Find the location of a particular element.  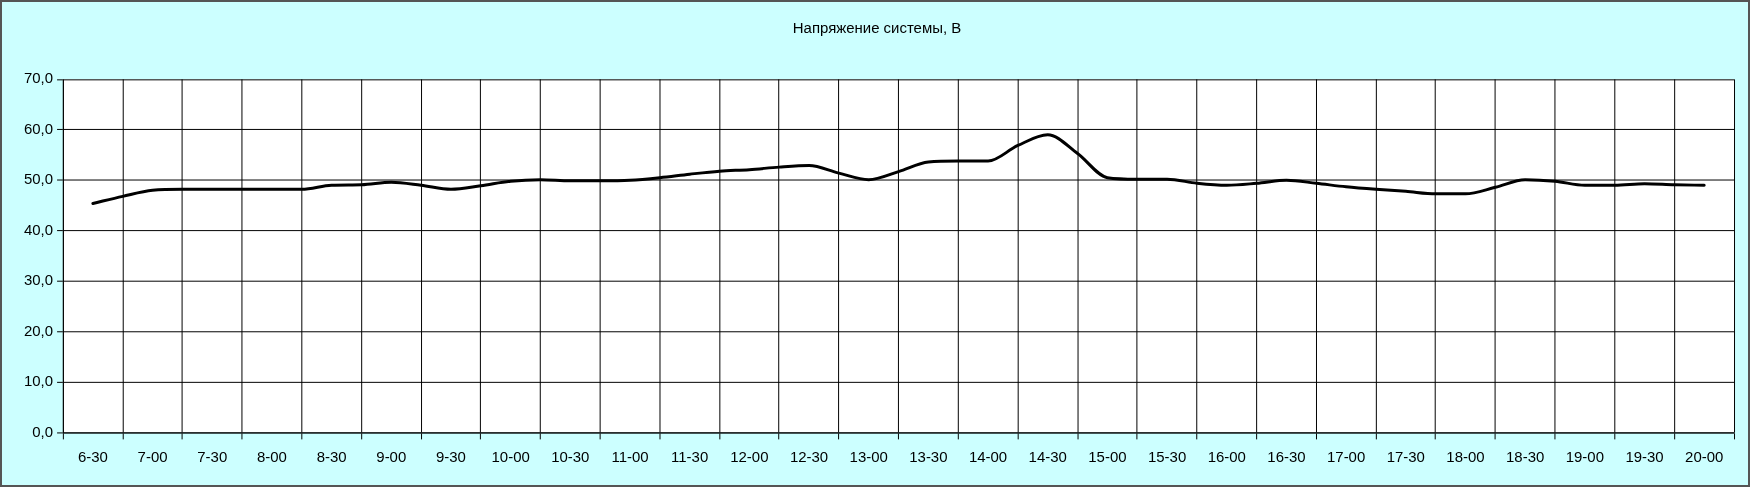

y-tick-label: 70,0 is located at coordinates (38, 78).